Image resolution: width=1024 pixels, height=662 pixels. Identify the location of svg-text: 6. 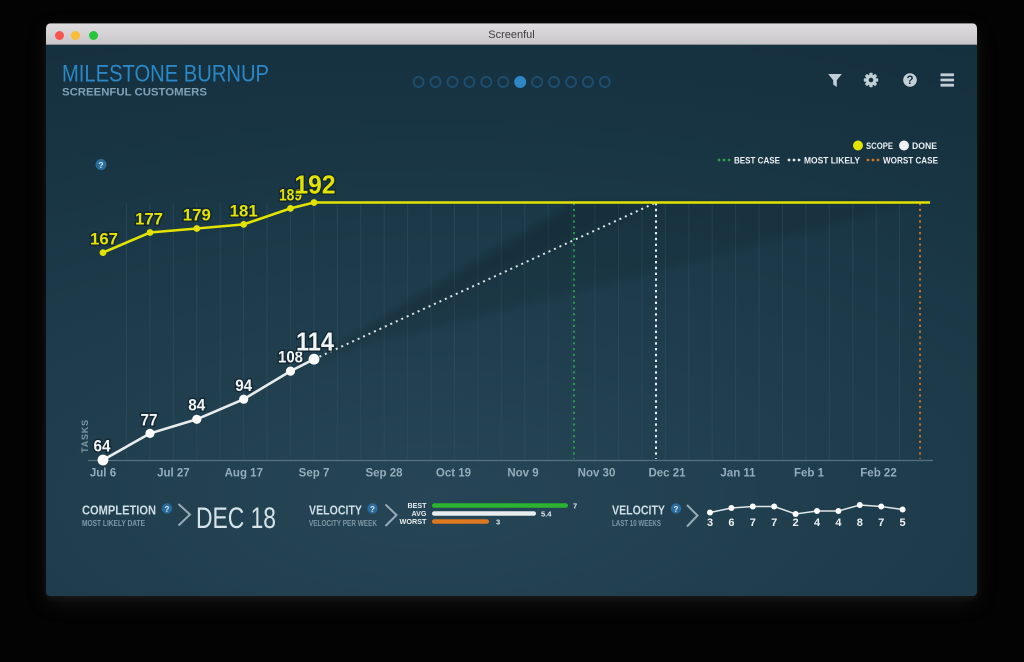
(731, 523).